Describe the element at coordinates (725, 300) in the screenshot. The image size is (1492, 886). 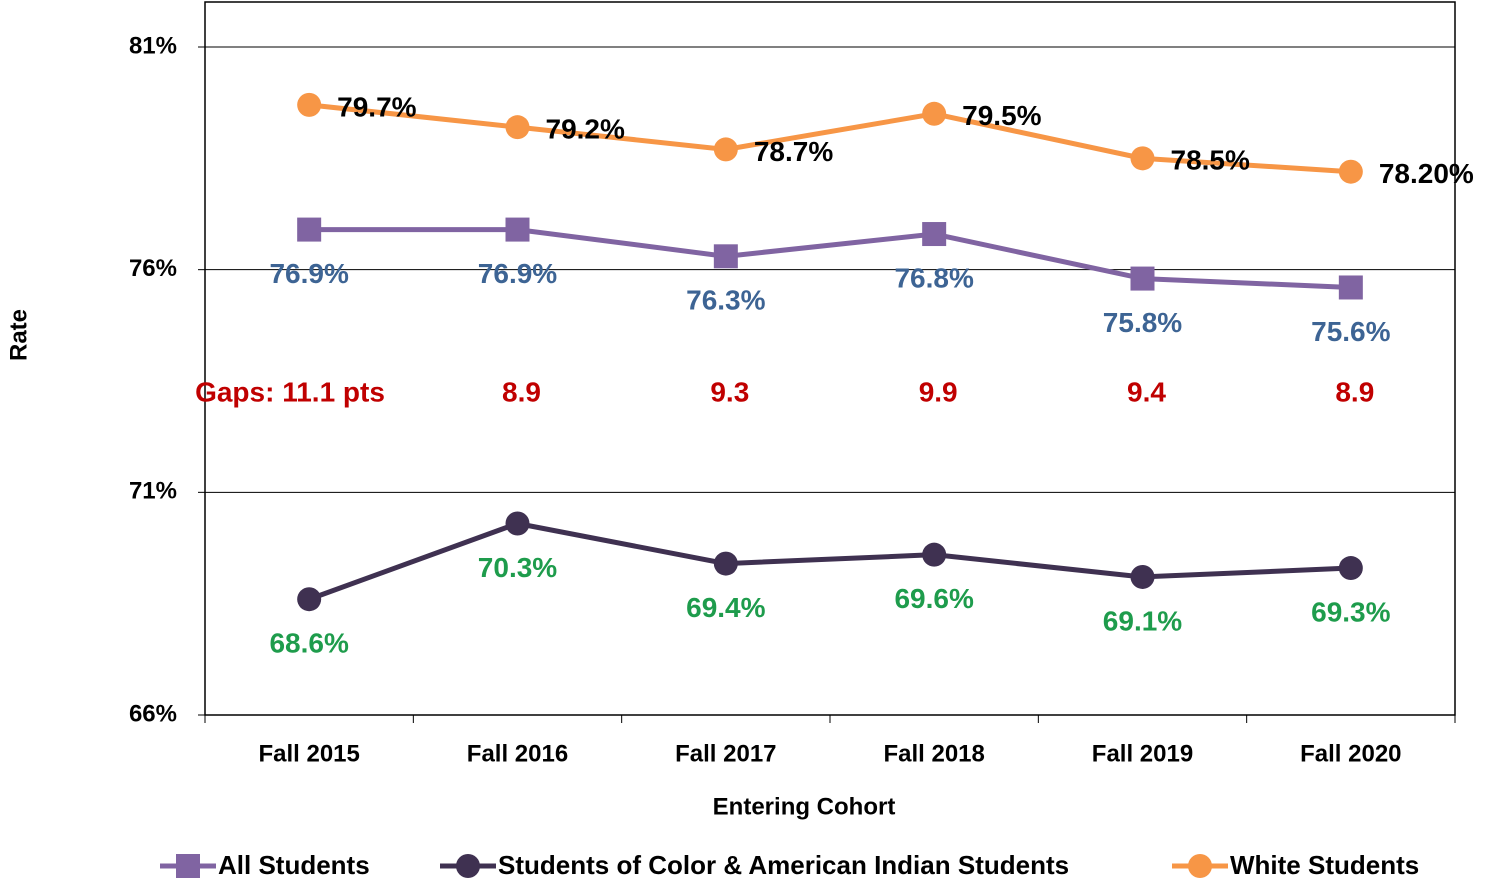
I see `data-label: 76.3%` at that location.